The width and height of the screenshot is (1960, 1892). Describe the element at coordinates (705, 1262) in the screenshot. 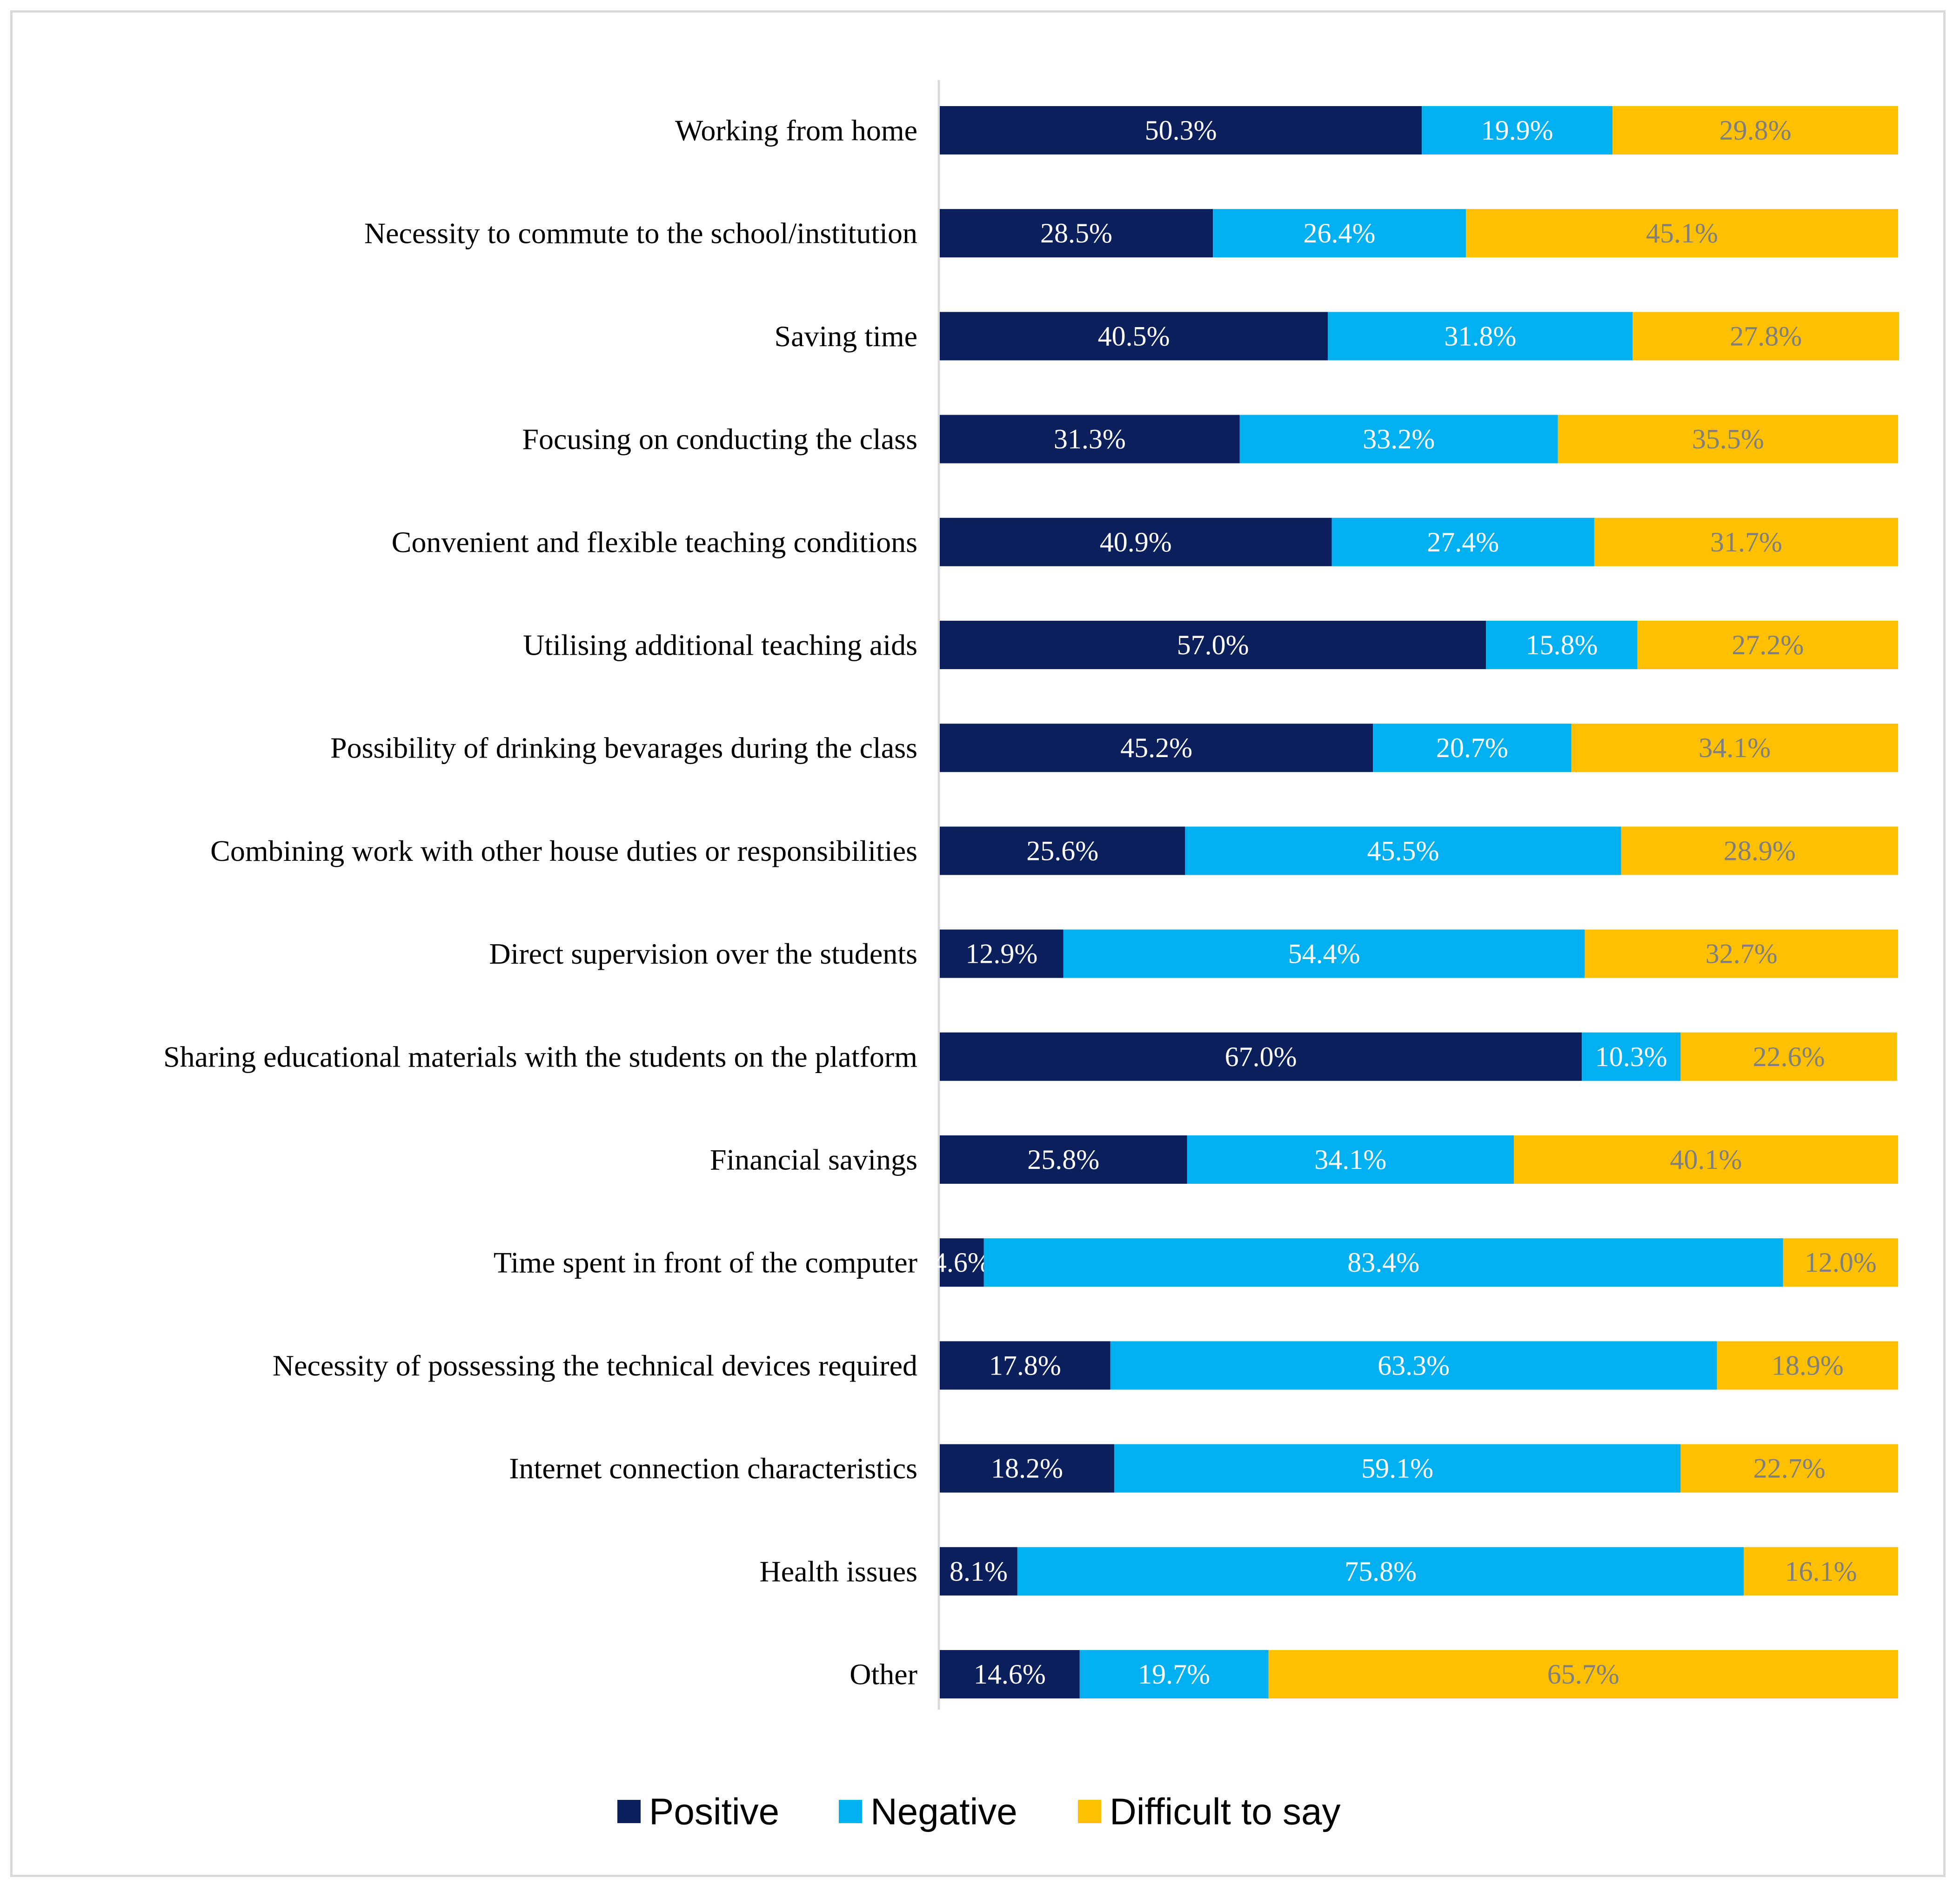

I see `category-label: Time spent in front of the computer` at that location.